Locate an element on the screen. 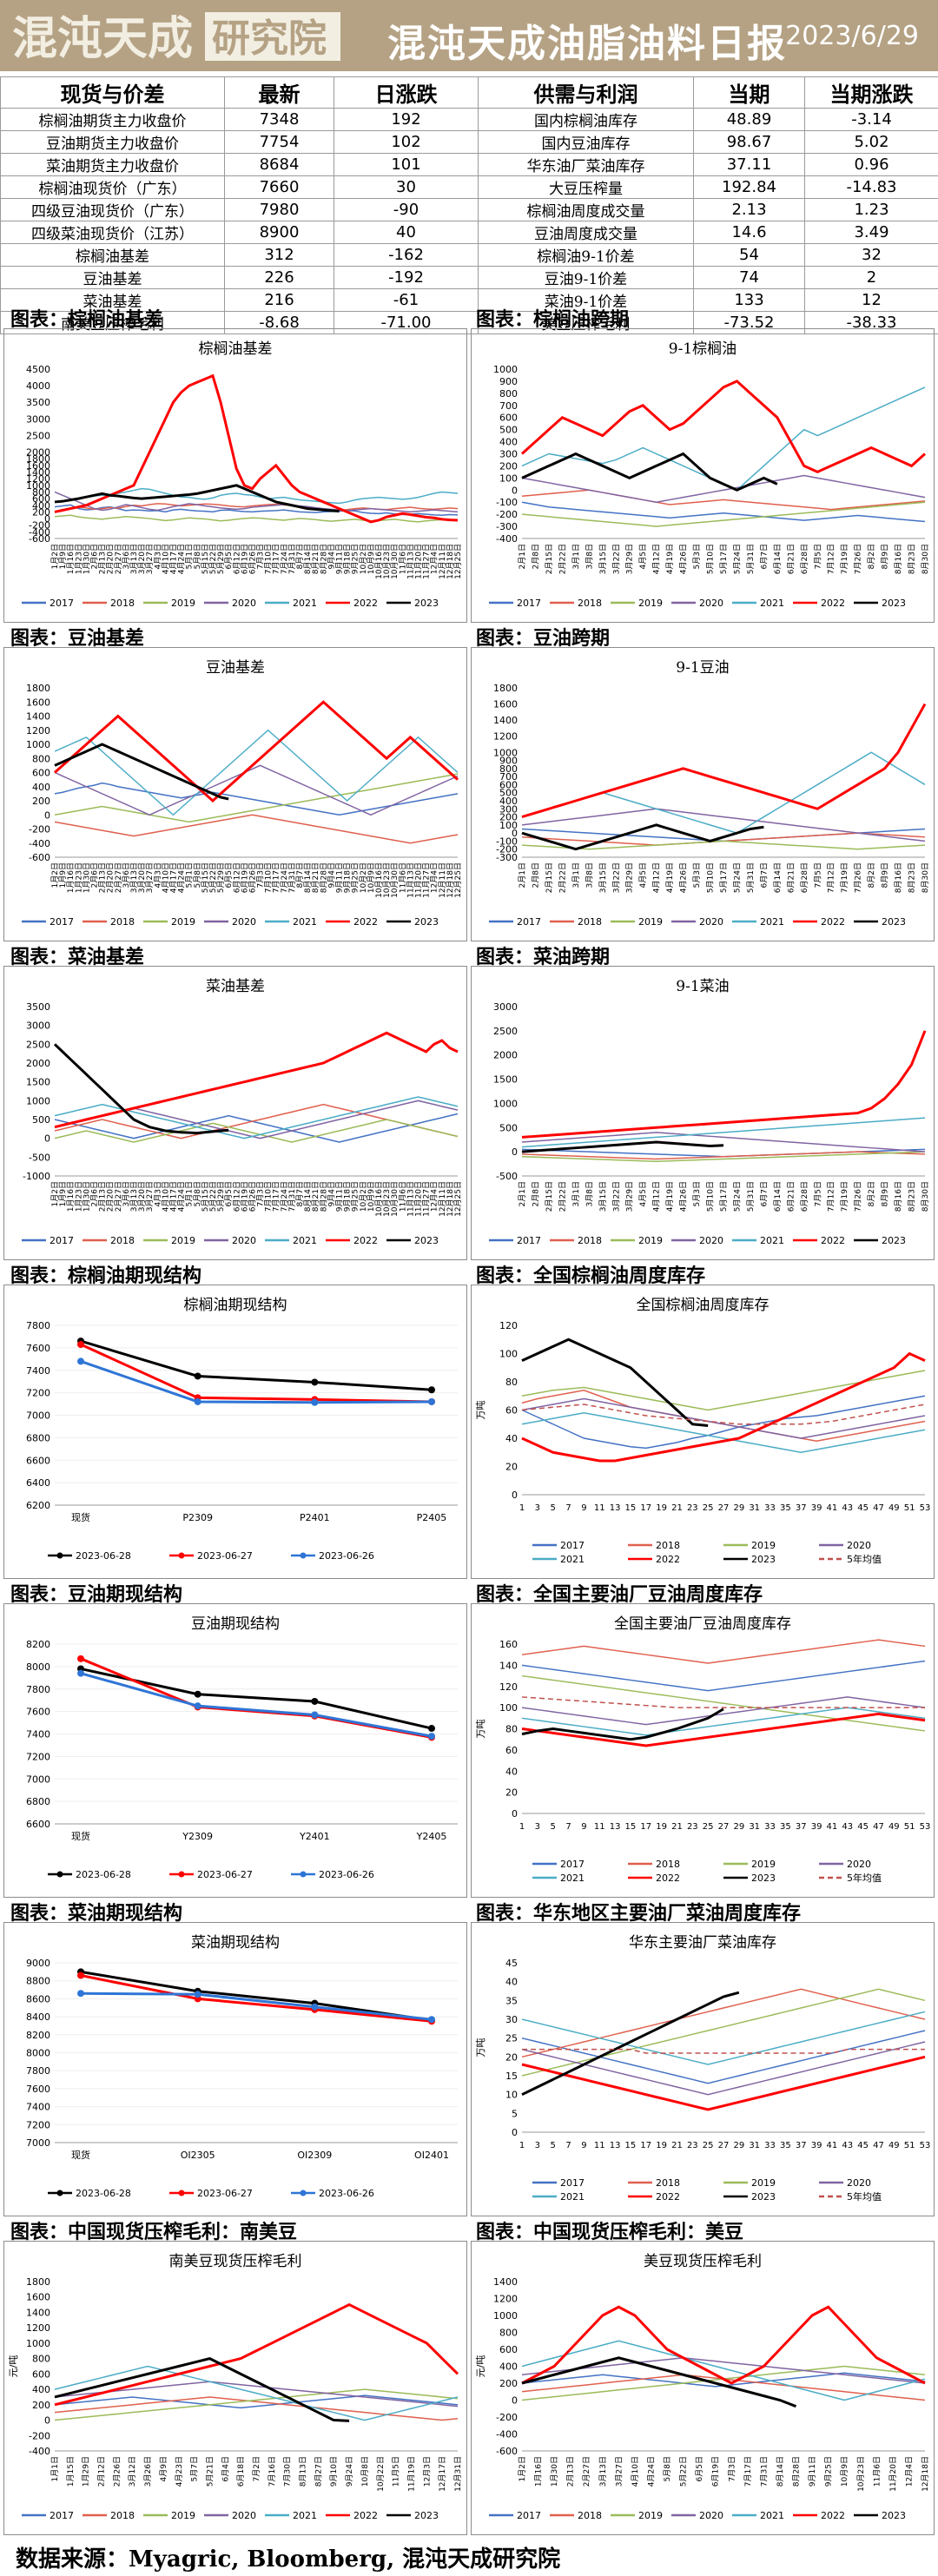 Image resolution: width=938 pixels, height=2576 pixels. x-tick-label: 1月30日 is located at coordinates (86, 1196).